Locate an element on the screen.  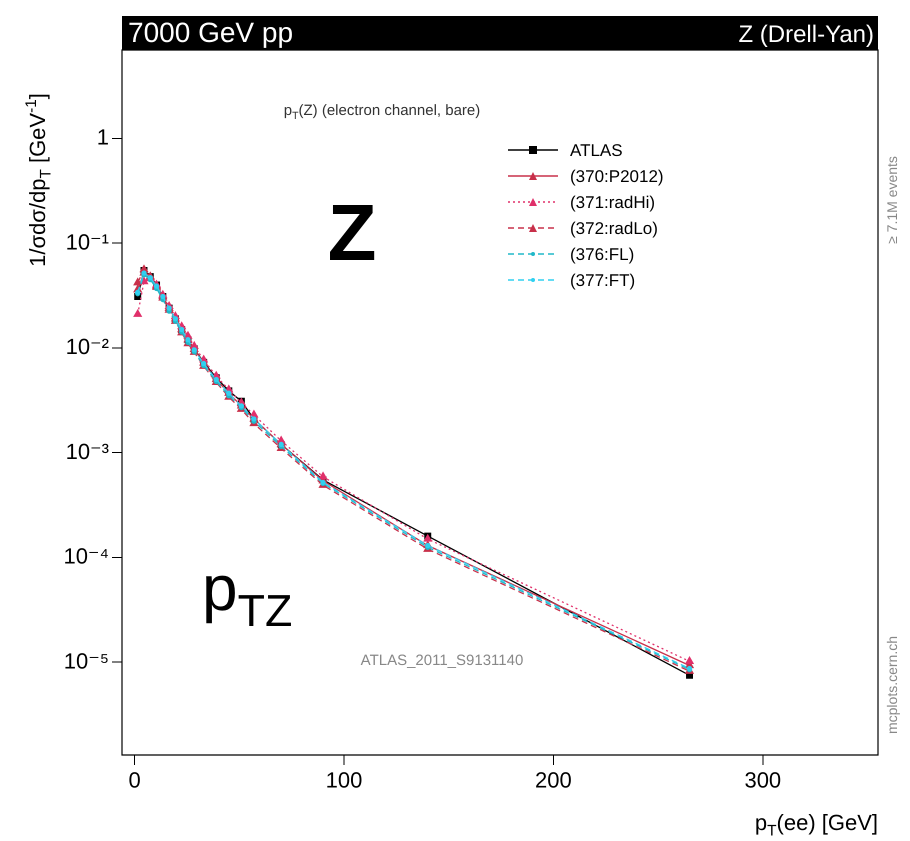
legend-label: (376:FL) is located at coordinates (602, 254).